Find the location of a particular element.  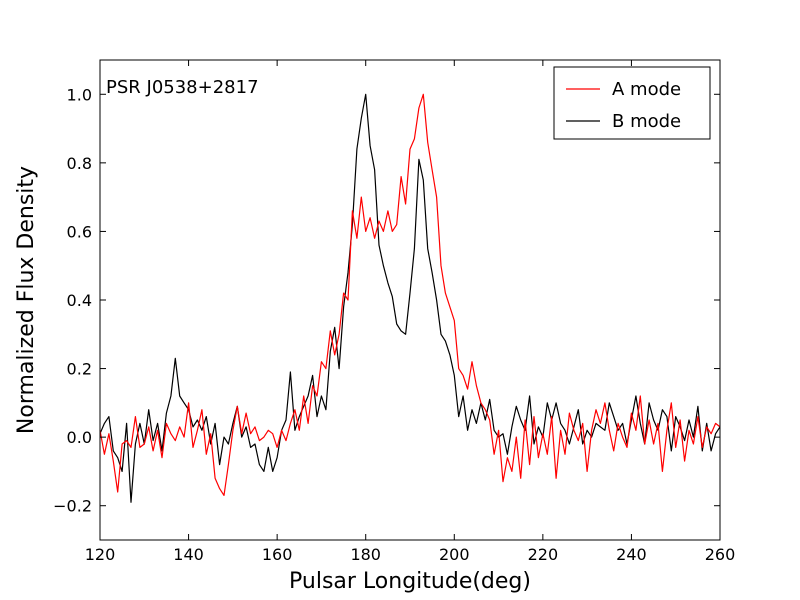

y-axis-label: Normalized Flux Density is located at coordinates (26, 300).